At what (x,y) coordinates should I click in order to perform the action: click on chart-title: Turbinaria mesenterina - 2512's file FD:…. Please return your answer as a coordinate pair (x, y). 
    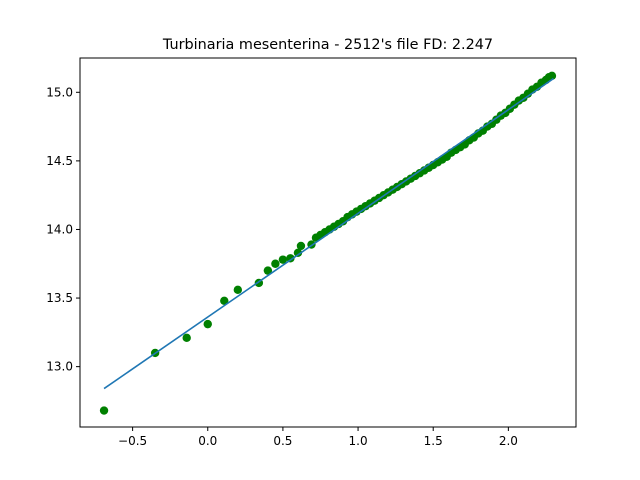
    Looking at the image, I should click on (327, 45).